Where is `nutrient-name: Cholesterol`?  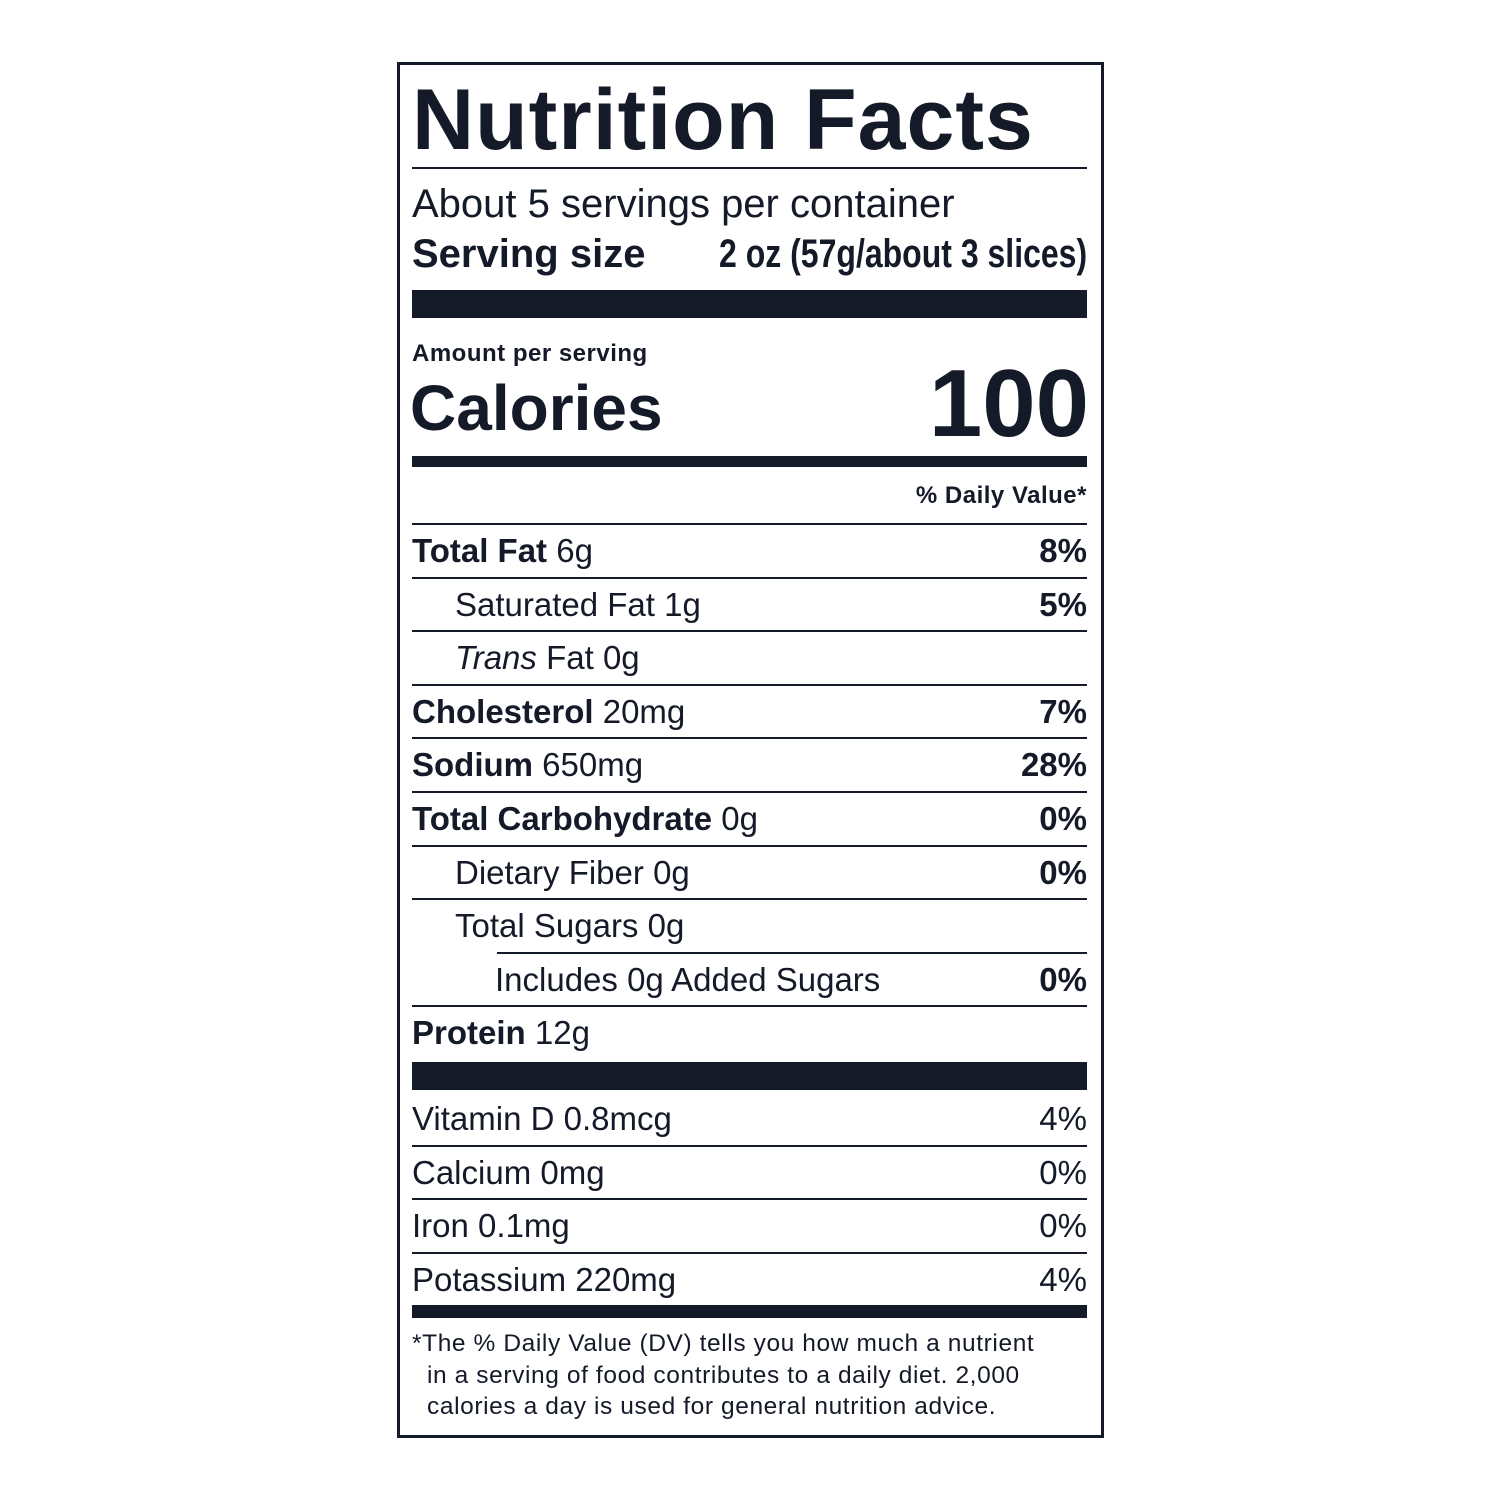 nutrient-name: Cholesterol is located at coordinates (503, 711).